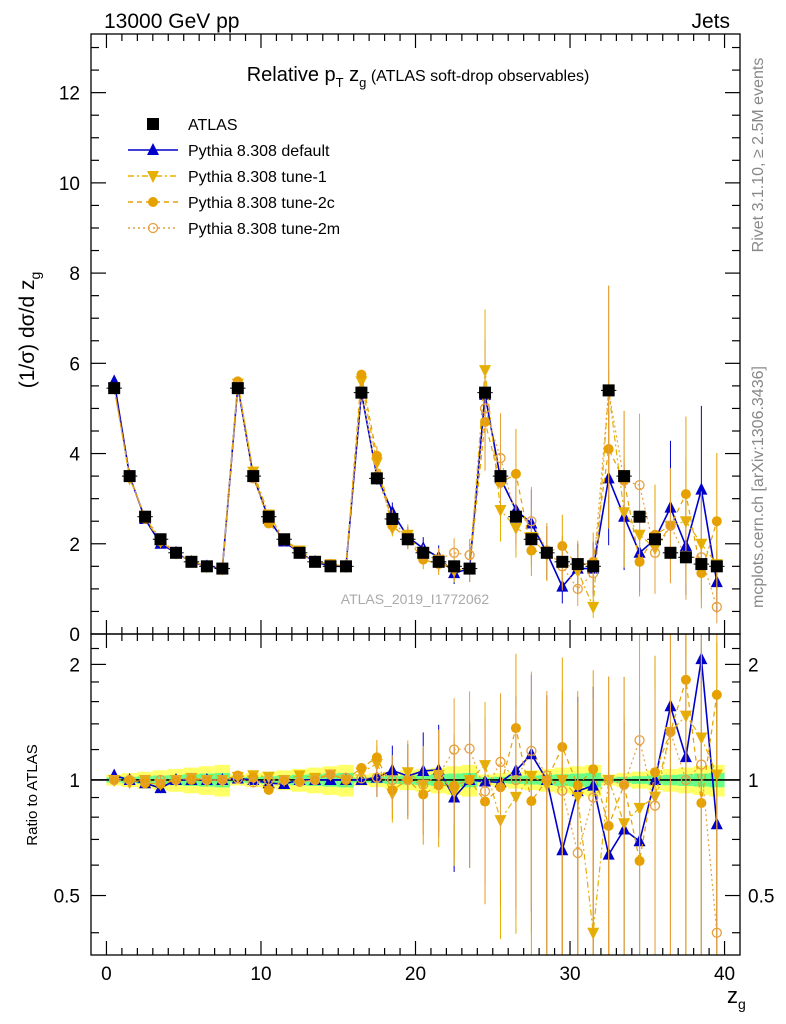  I want to click on mcplots-label: mcplots.cern.ch [arXiv:1306.3436], so click(758, 487).